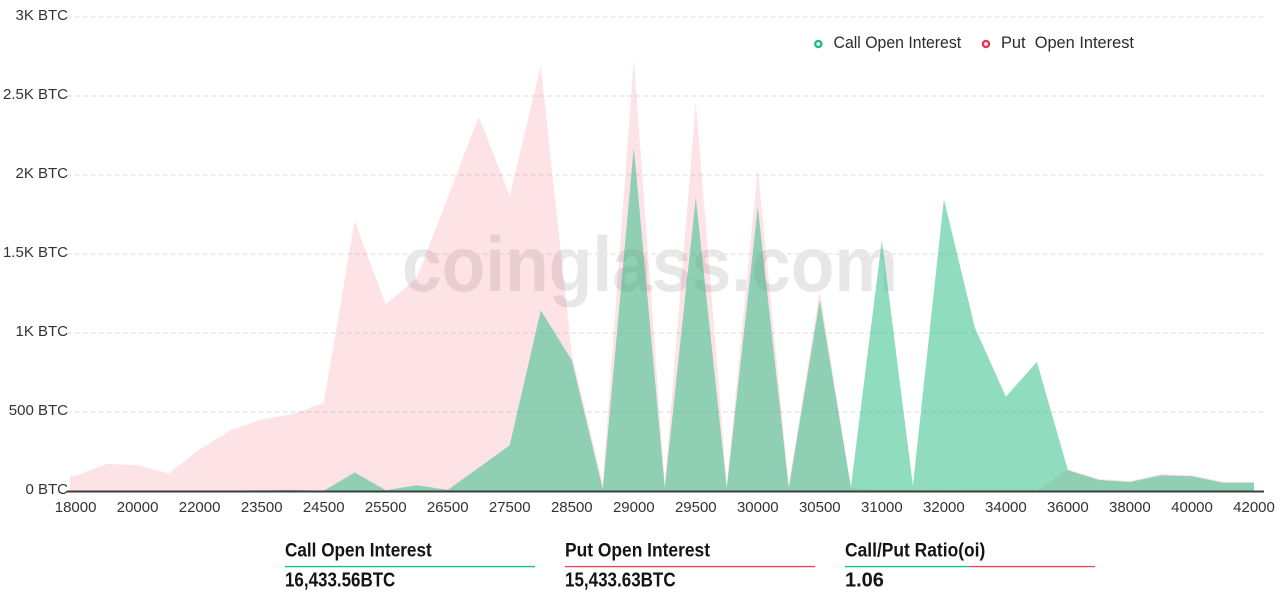 This screenshot has height=593, width=1280. I want to click on svg-text: 2K BTC, so click(41, 173).